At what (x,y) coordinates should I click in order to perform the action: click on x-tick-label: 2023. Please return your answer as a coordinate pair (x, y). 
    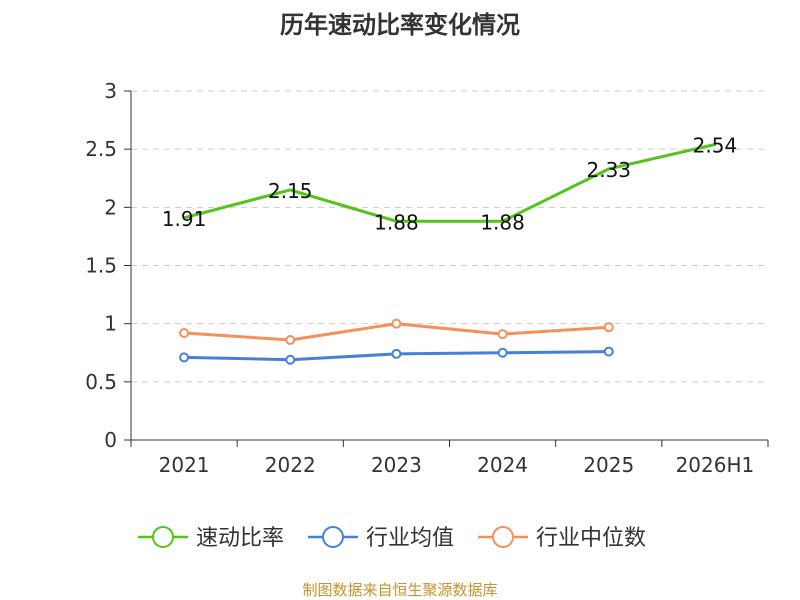
    Looking at the image, I should click on (396, 465).